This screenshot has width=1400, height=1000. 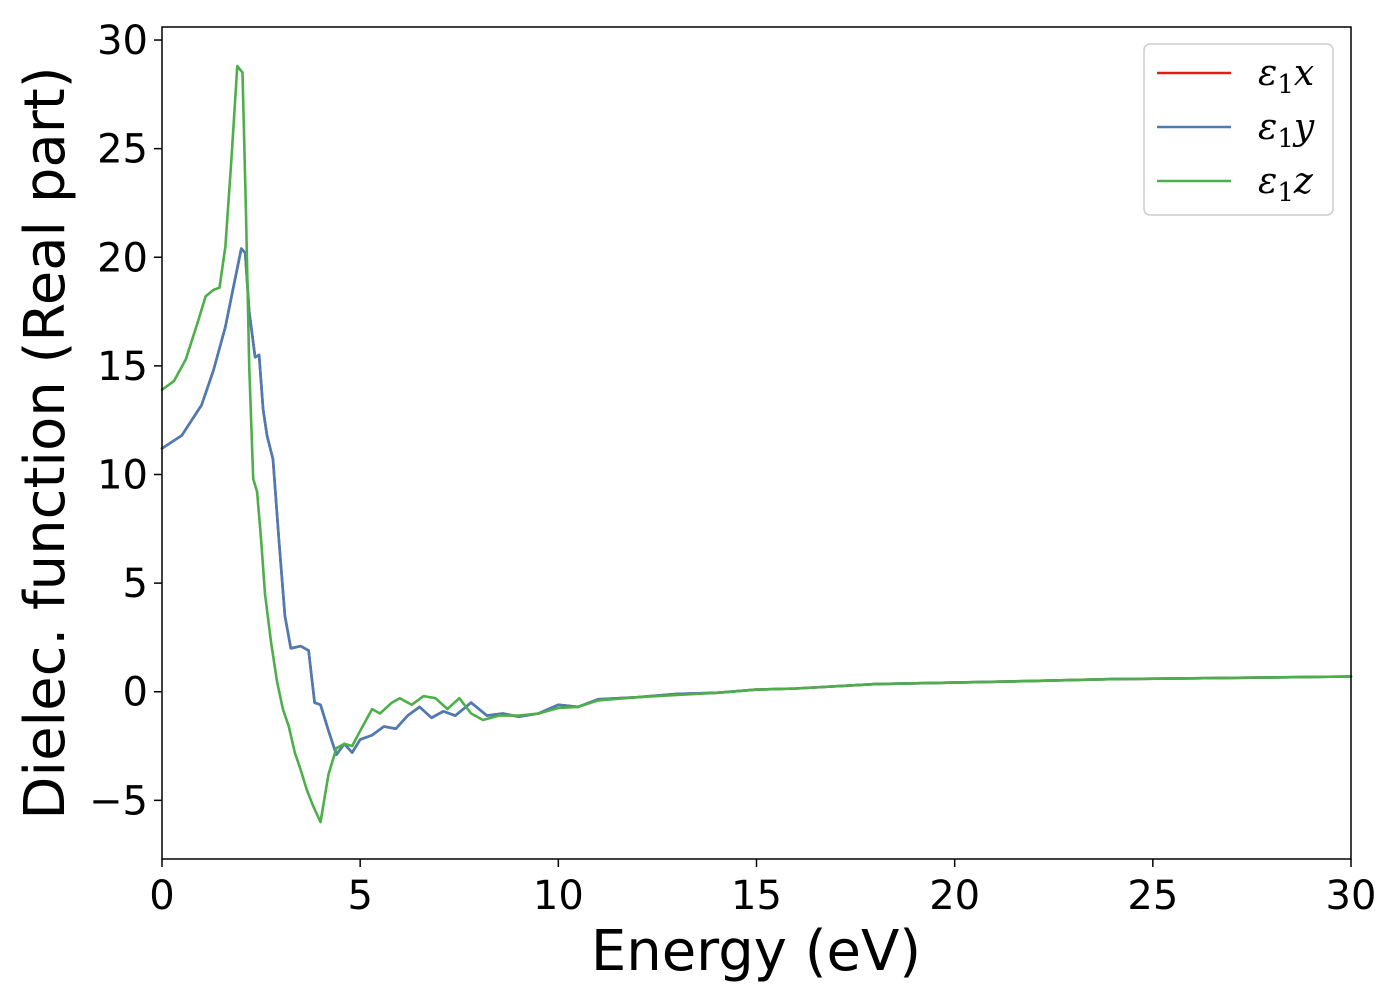 What do you see at coordinates (122, 41) in the screenshot?
I see `y-tick-label: 30` at bounding box center [122, 41].